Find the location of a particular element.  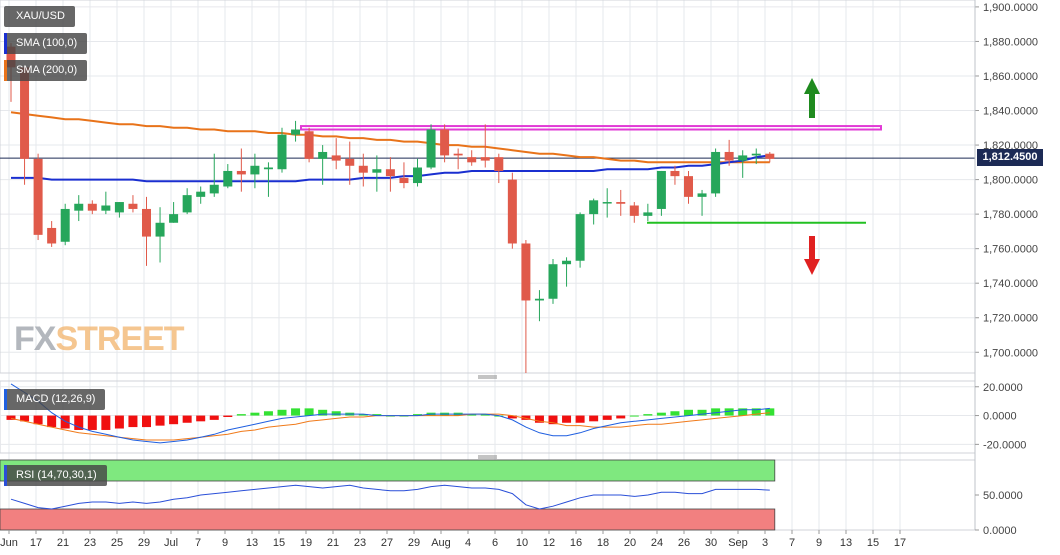

x-tick-label: 17 is located at coordinates (900, 543).